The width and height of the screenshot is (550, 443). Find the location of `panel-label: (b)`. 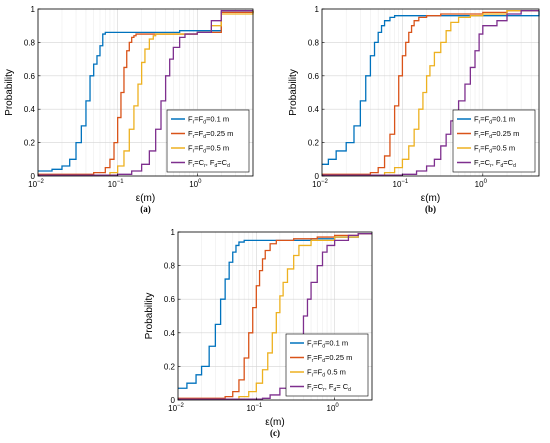

panel-label: (b) is located at coordinates (430, 209).